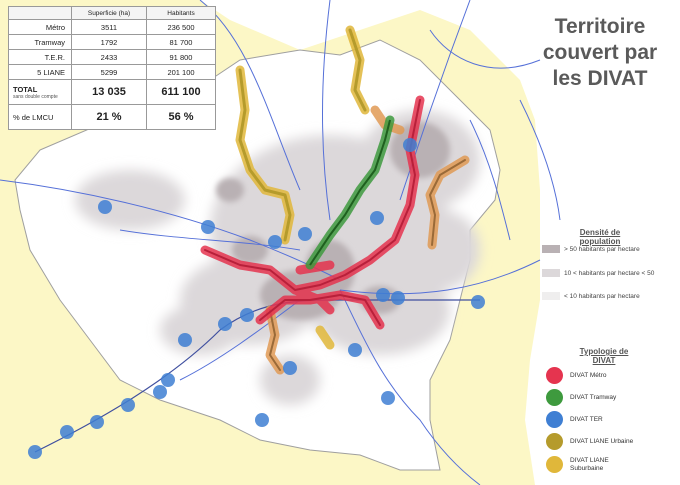  What do you see at coordinates (551, 296) in the screenshot?
I see `density-low-swatch` at bounding box center [551, 296].